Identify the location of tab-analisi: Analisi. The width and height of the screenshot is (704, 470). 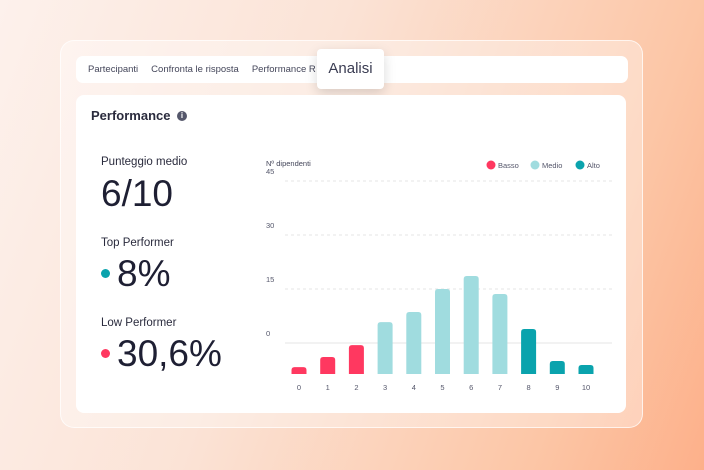
(350, 69).